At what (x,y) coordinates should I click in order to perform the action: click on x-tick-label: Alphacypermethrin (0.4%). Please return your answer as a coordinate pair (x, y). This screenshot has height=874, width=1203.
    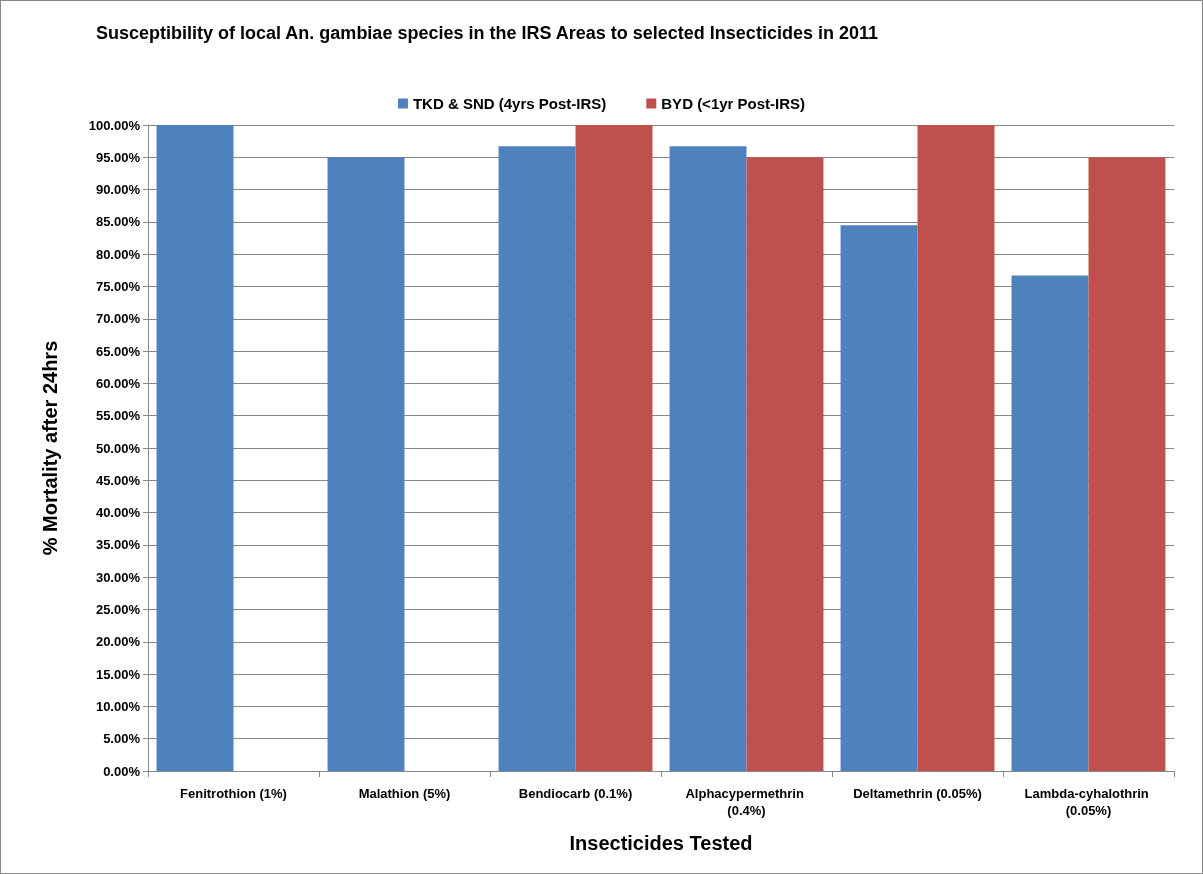
    Looking at the image, I should click on (746, 802).